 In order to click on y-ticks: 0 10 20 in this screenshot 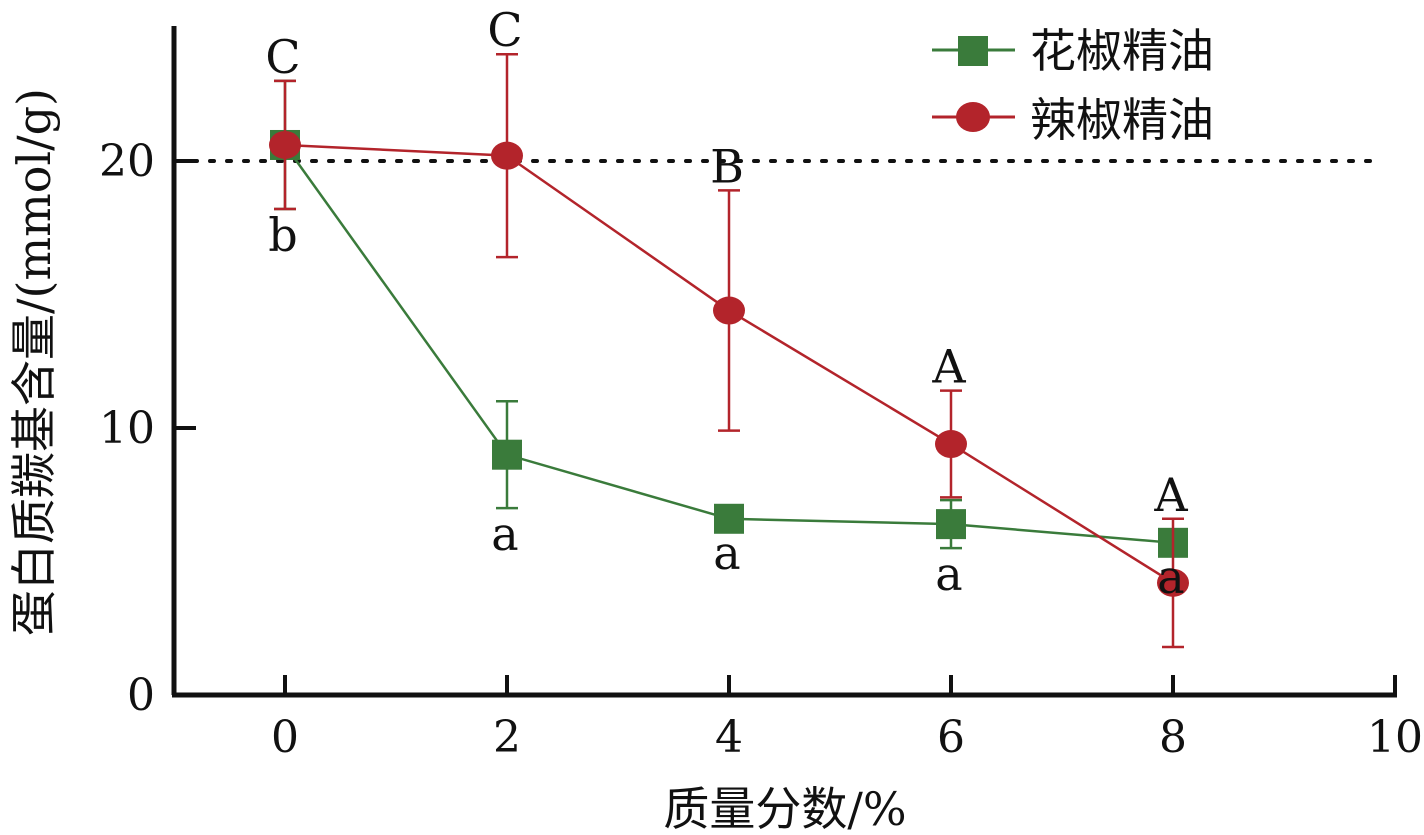, I will do `click(147, 428)`.